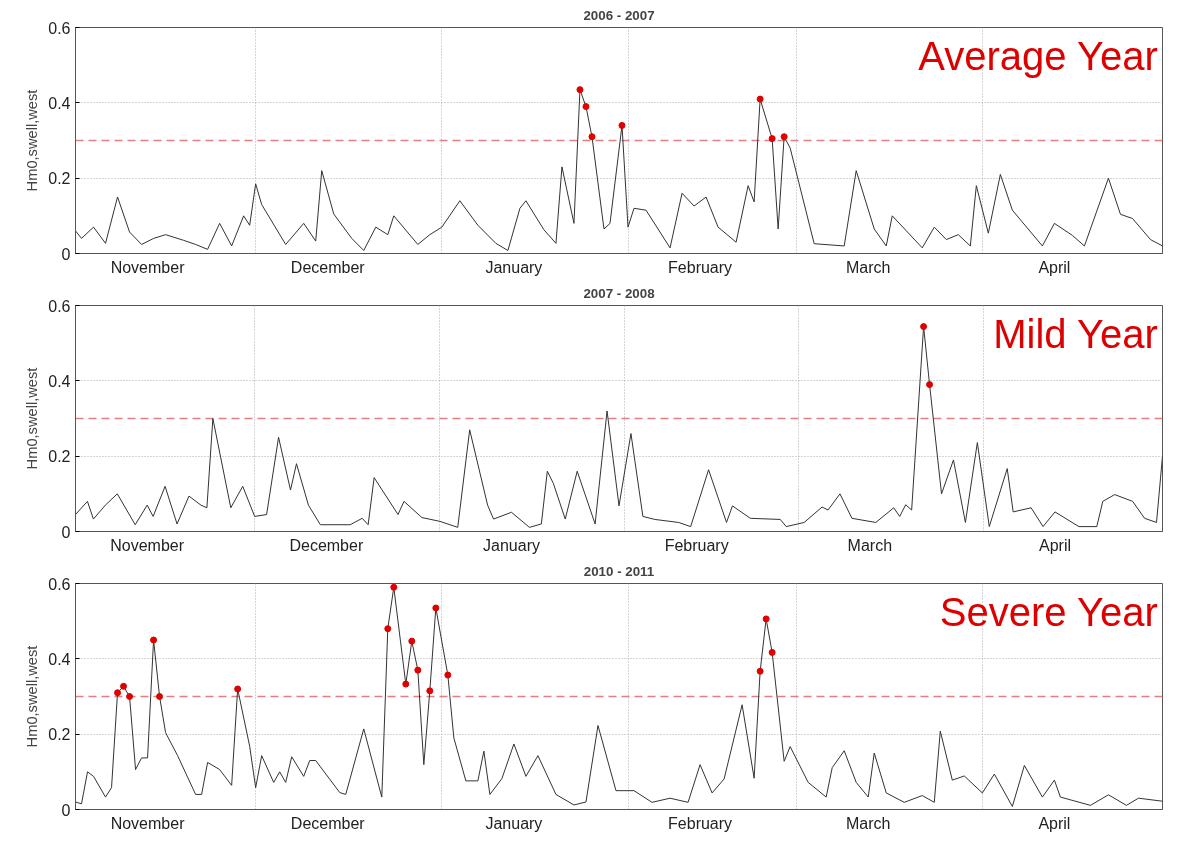  Describe the element at coordinates (1048, 611) in the screenshot. I see `annotation: Severe Year` at that location.